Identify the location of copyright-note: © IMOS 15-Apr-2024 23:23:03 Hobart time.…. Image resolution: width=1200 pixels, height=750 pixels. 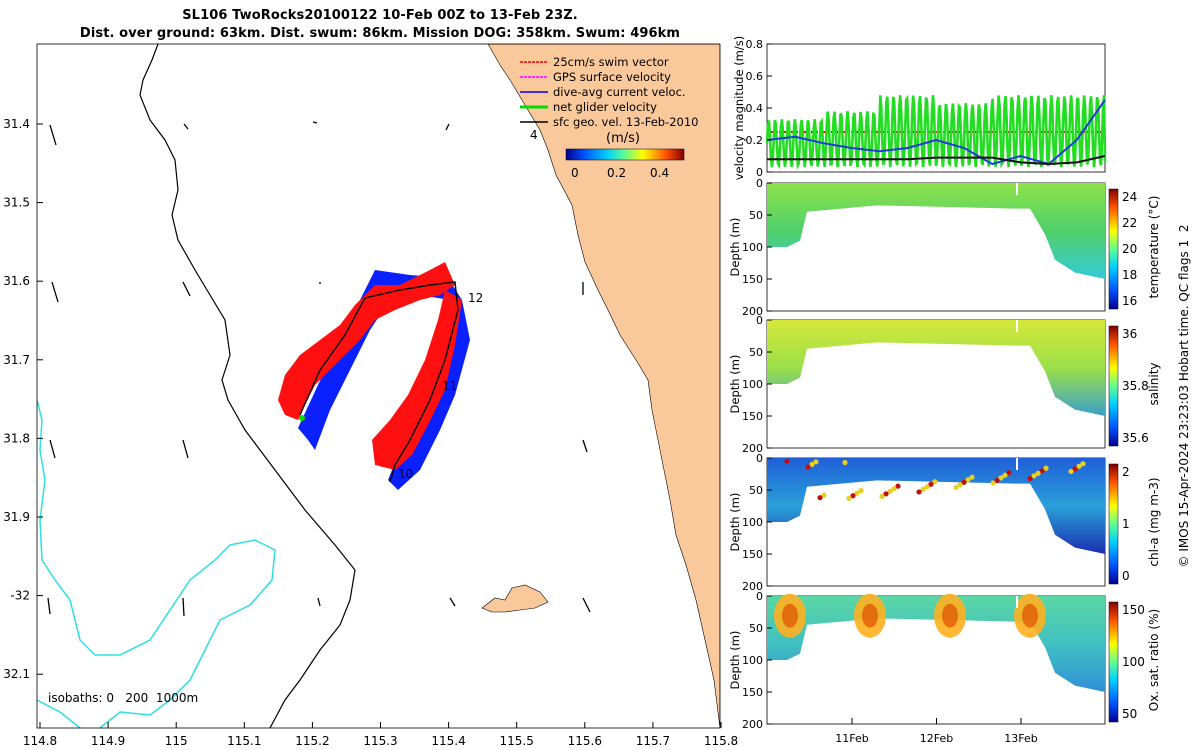
(1184, 396).